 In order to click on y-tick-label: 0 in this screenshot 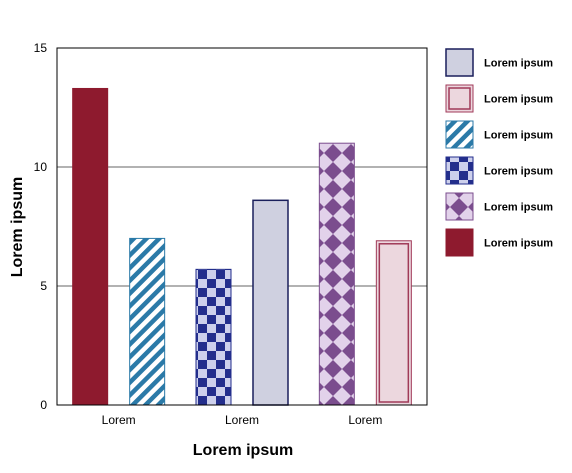, I will do `click(43, 405)`.